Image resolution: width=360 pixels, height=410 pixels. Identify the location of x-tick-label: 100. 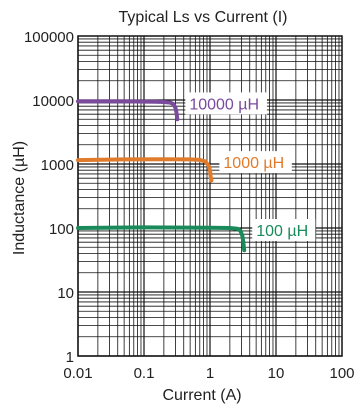
(341, 373).